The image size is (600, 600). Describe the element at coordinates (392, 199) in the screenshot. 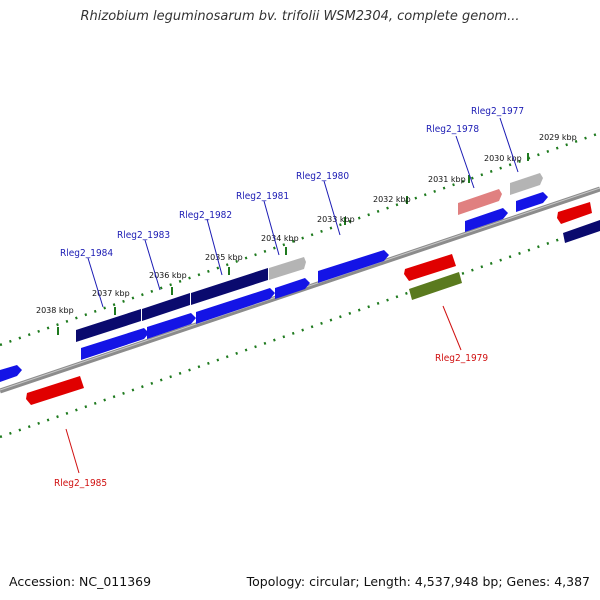

I see `kbp-label: 2032 kbp` at that location.